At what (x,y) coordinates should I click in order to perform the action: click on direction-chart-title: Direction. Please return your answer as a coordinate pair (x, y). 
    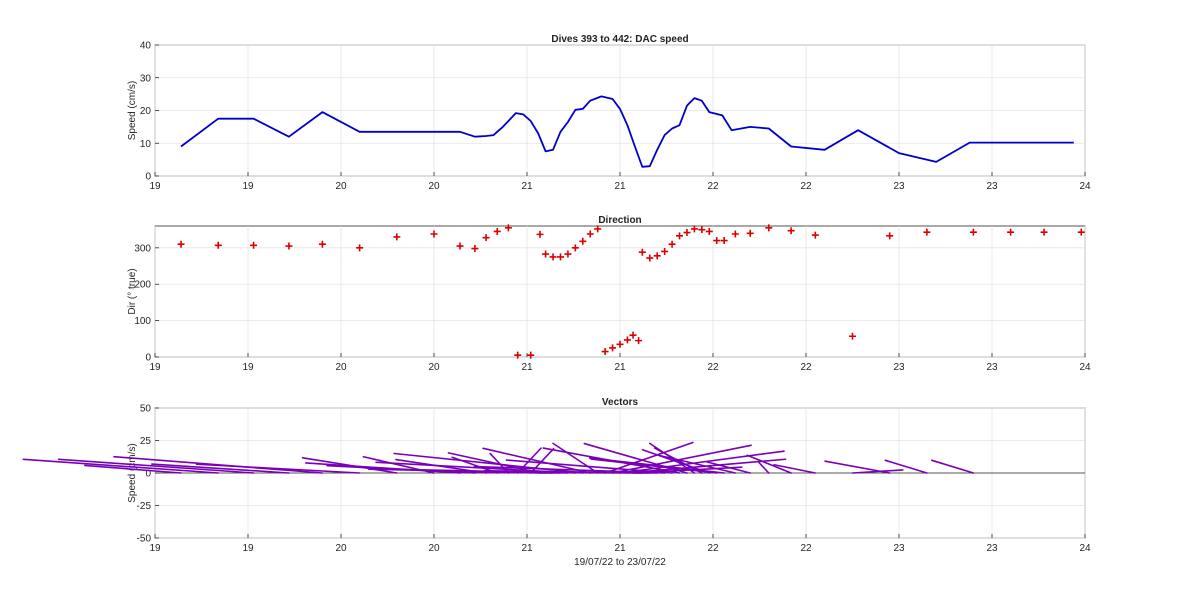
    Looking at the image, I should click on (619, 220).